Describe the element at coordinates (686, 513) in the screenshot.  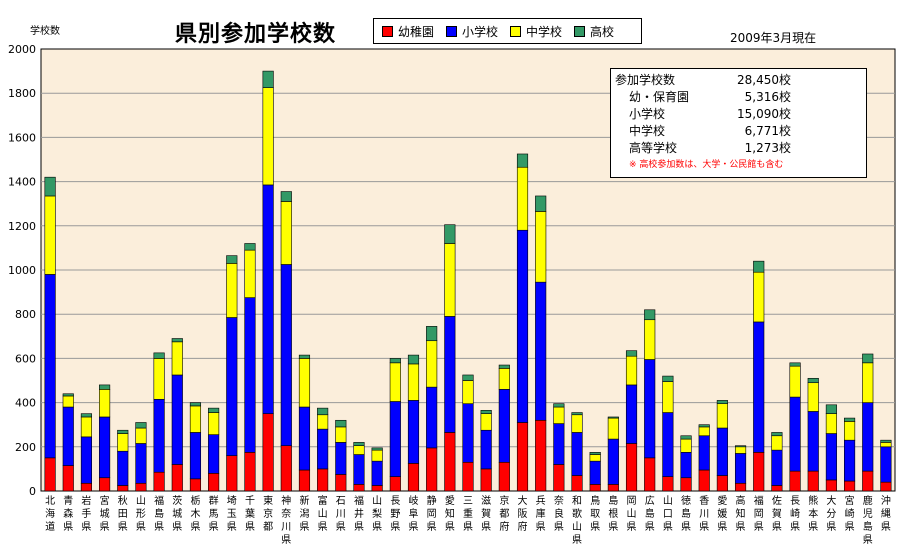
I see `x-tick-label: 徳島県` at that location.